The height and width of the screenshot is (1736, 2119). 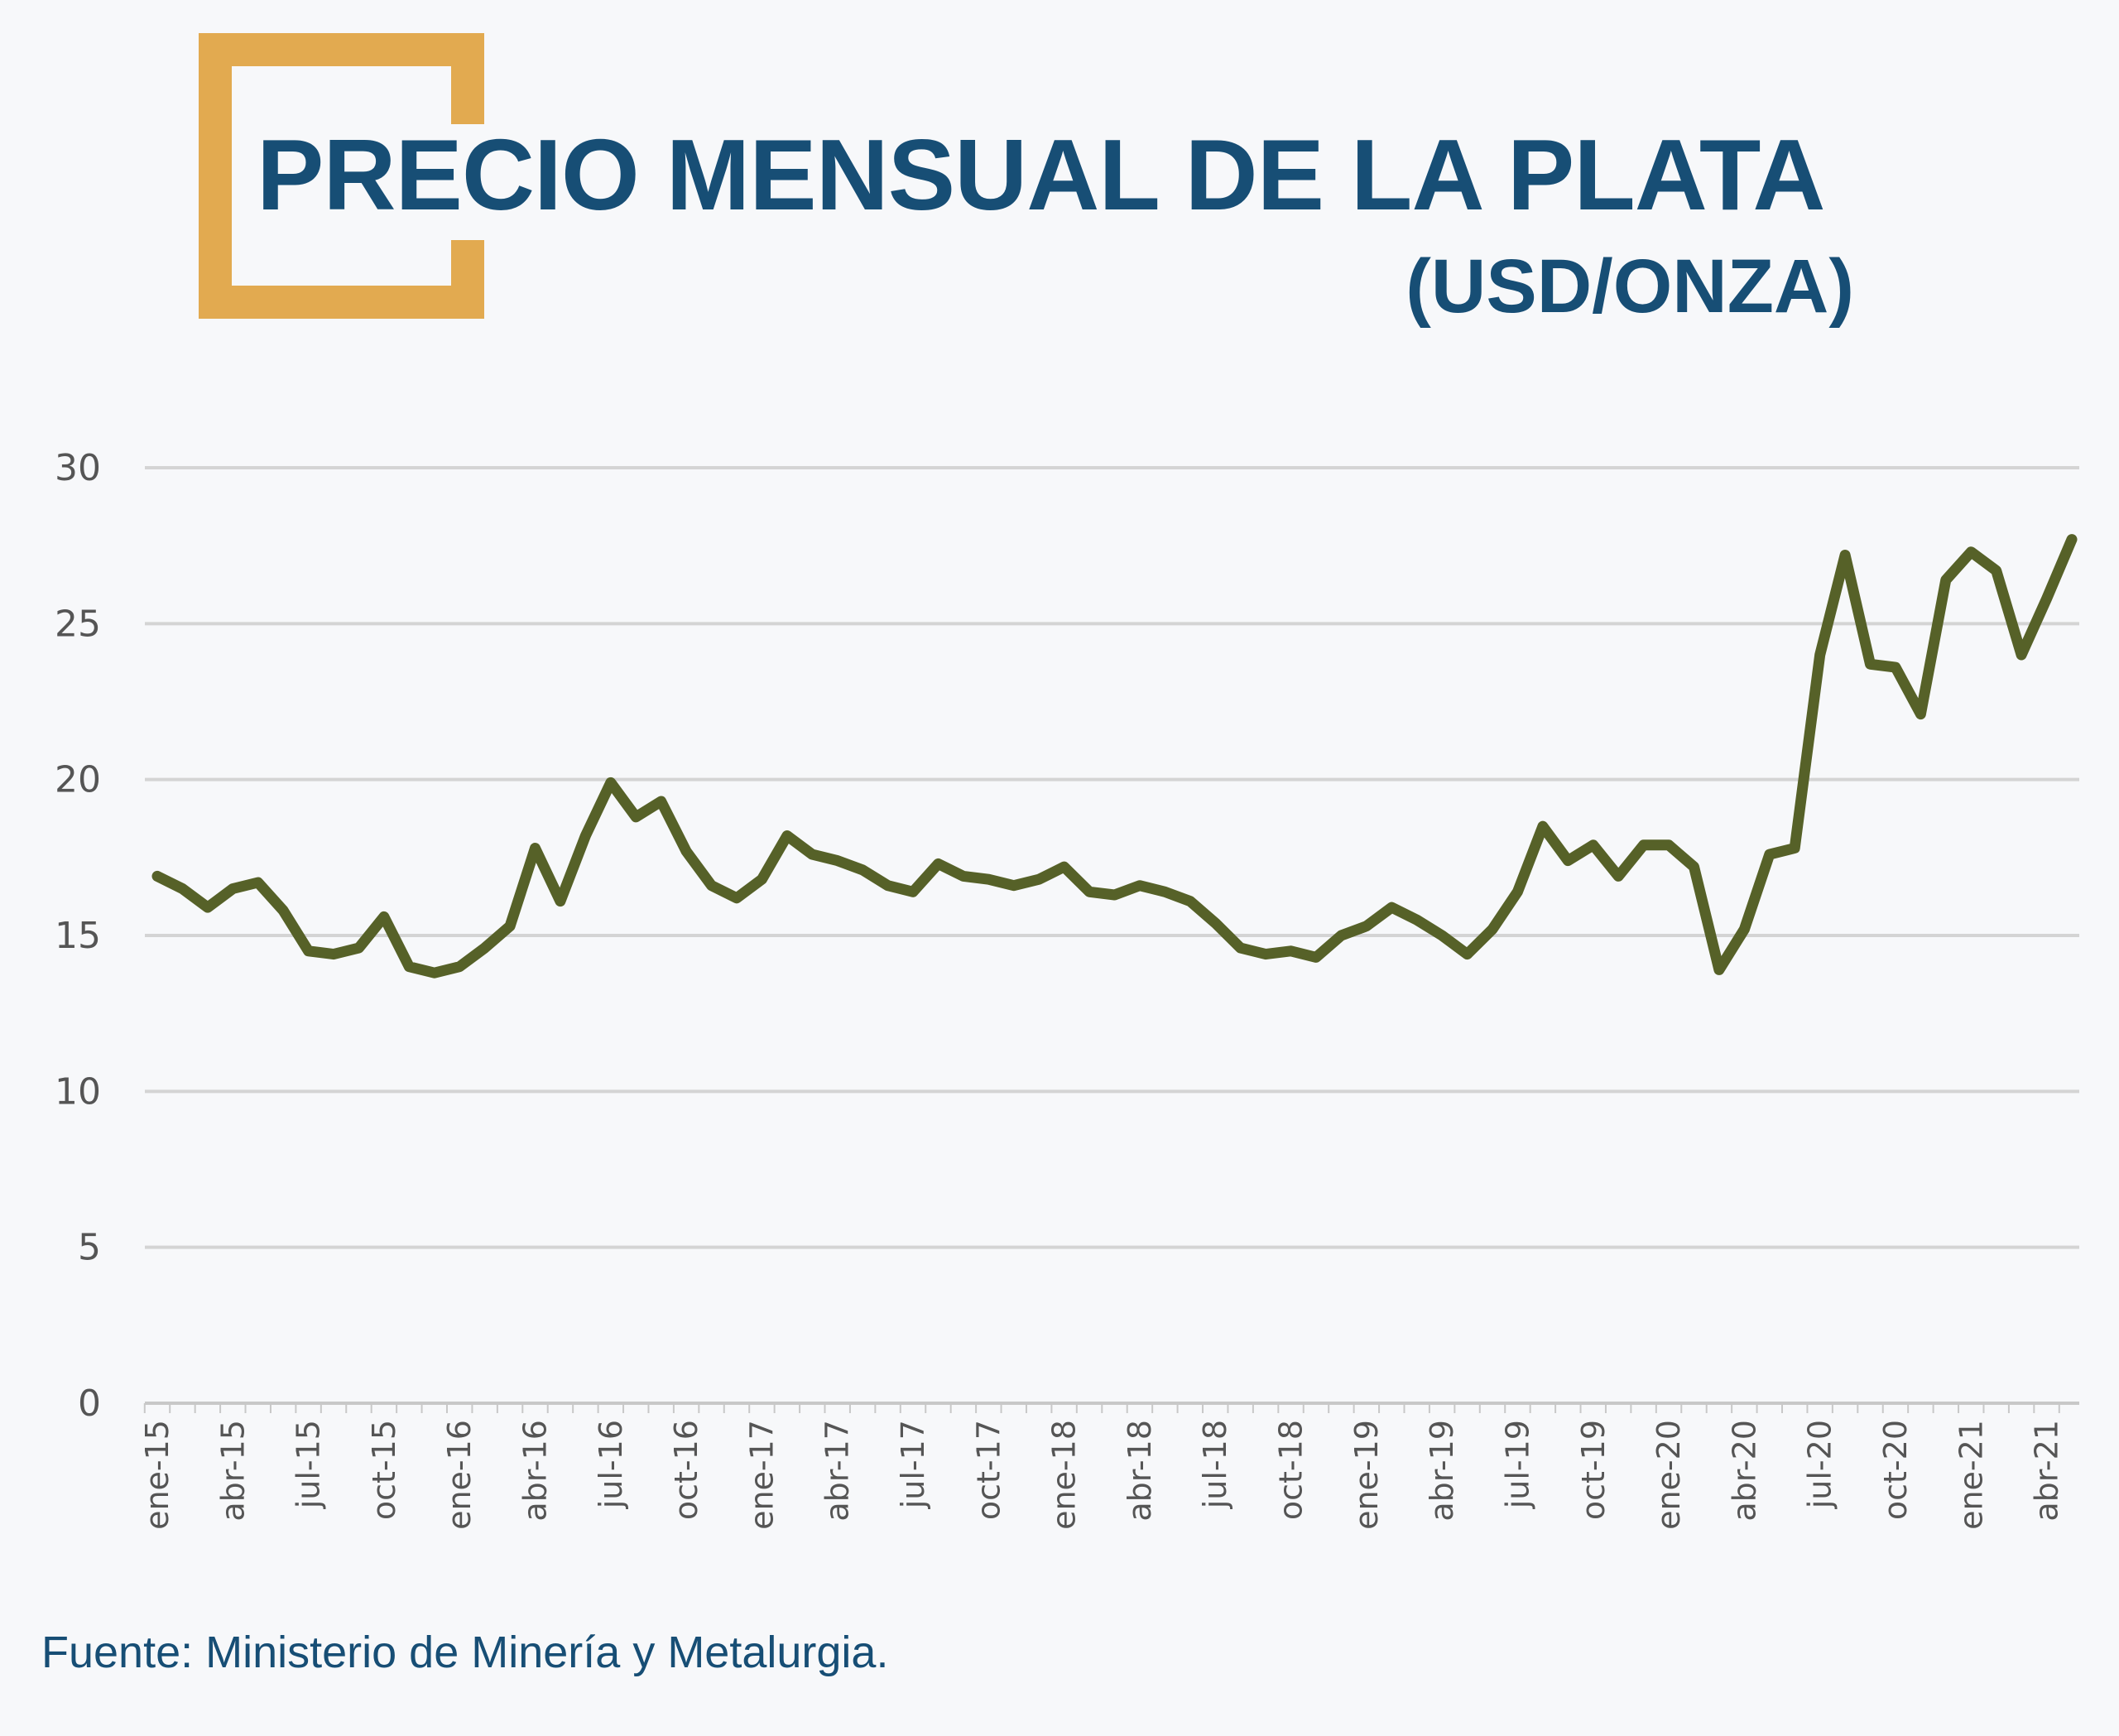 I want to click on x-tick-label-abr-19: abr-19, so click(x=1442, y=1471).